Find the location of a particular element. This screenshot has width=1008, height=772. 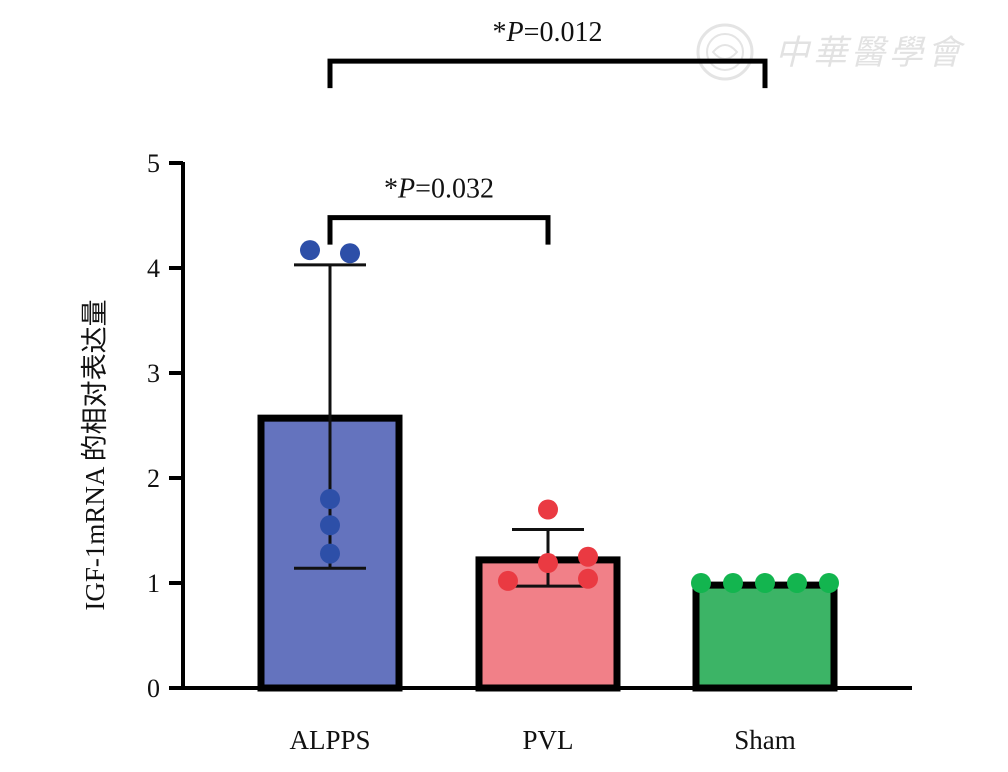

category-label-alpps: ALPPS is located at coordinates (329, 740).